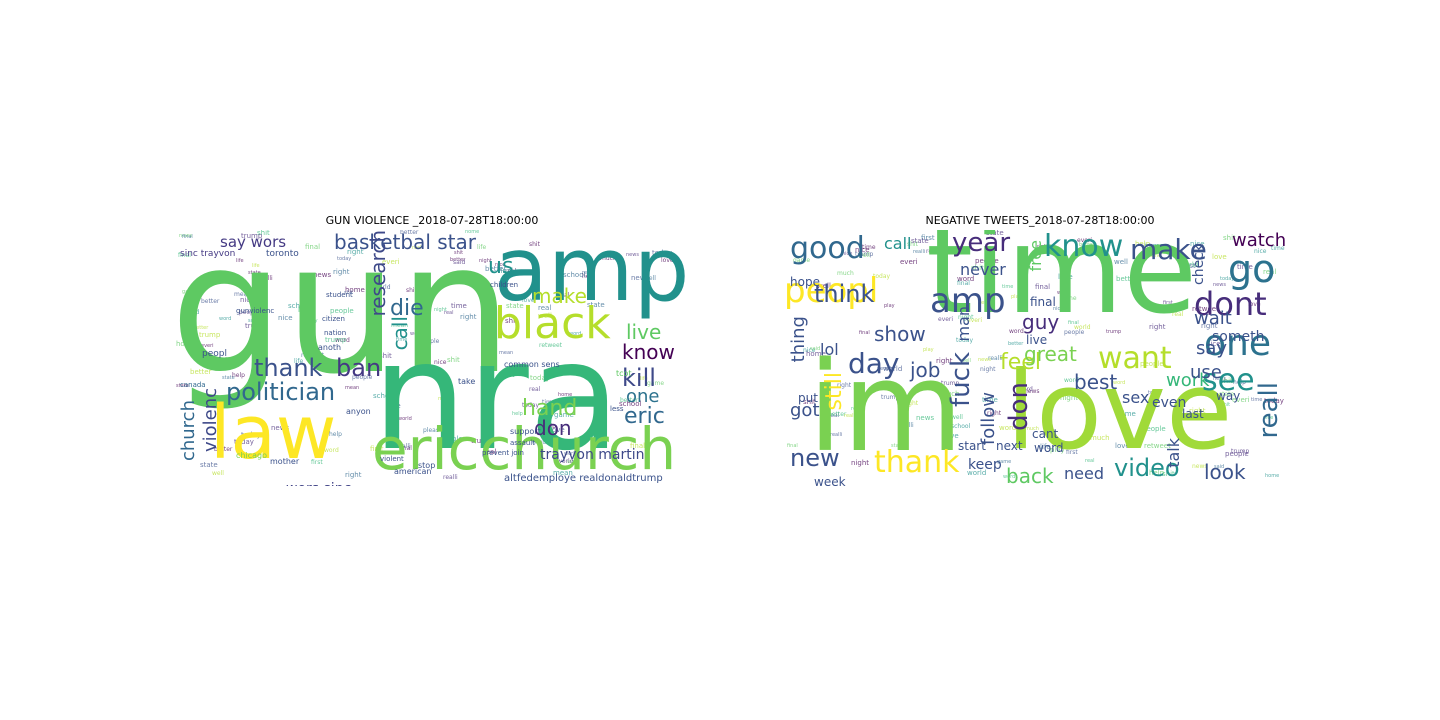 The width and height of the screenshot is (1440, 720). Describe the element at coordinates (427, 465) in the screenshot. I see `cloud-word: stop` at that location.